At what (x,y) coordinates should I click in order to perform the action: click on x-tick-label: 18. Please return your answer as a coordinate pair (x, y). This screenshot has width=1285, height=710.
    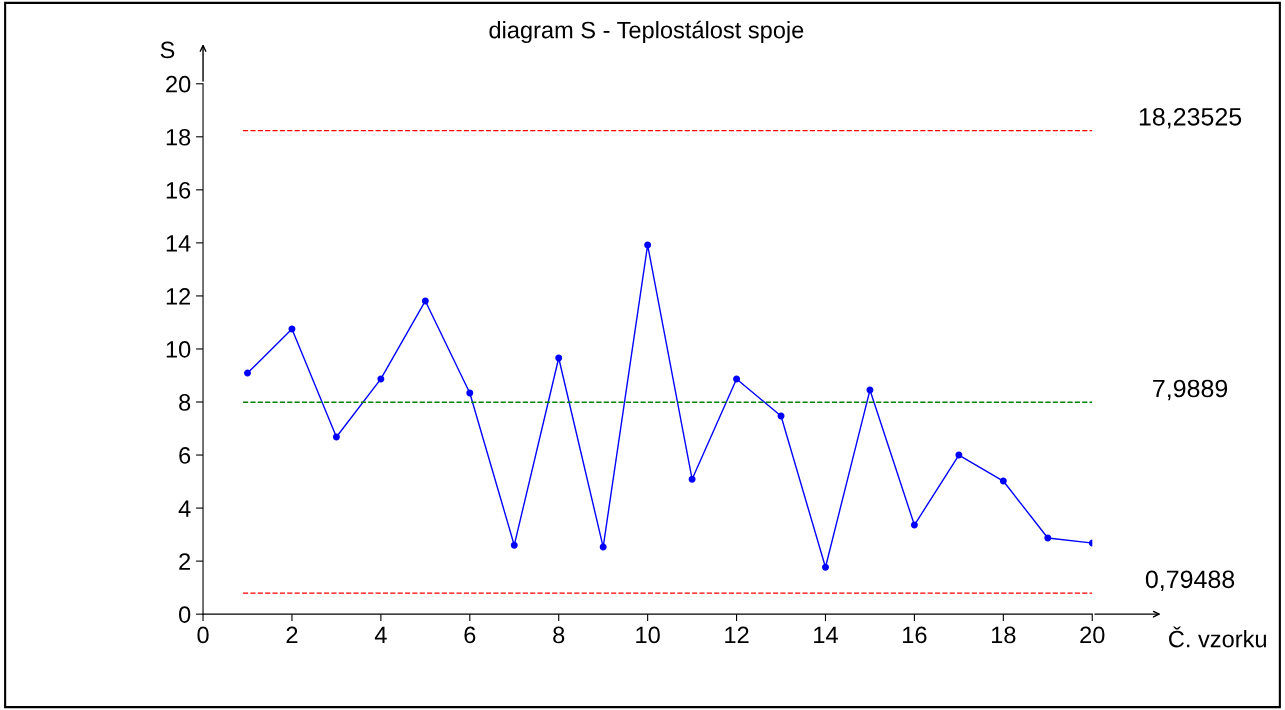
    Looking at the image, I should click on (1004, 635).